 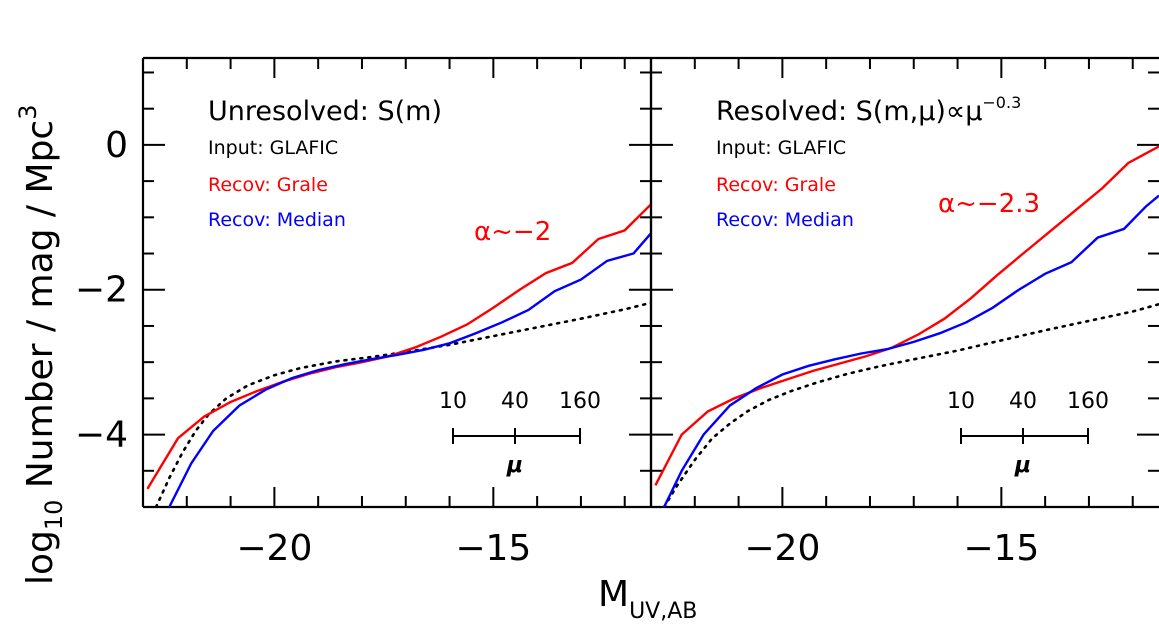 I want to click on y-tick-label: −4, so click(x=101, y=435).